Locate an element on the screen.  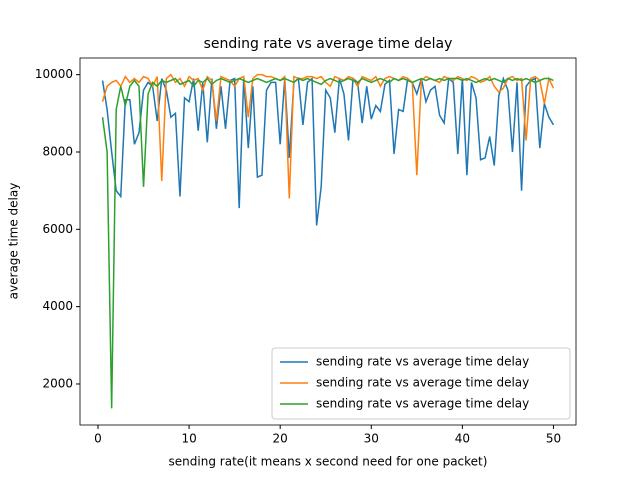
x-tick-label: 0 is located at coordinates (98, 439).